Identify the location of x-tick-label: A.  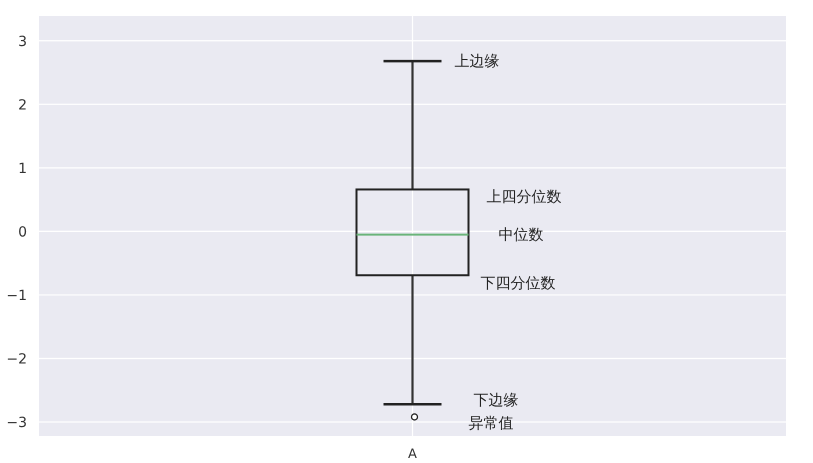
(413, 454).